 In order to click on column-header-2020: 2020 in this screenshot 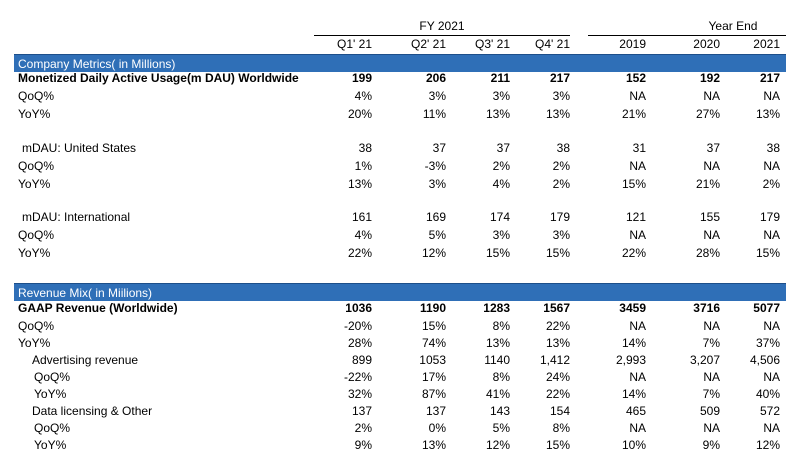, I will do `click(706, 44)`.